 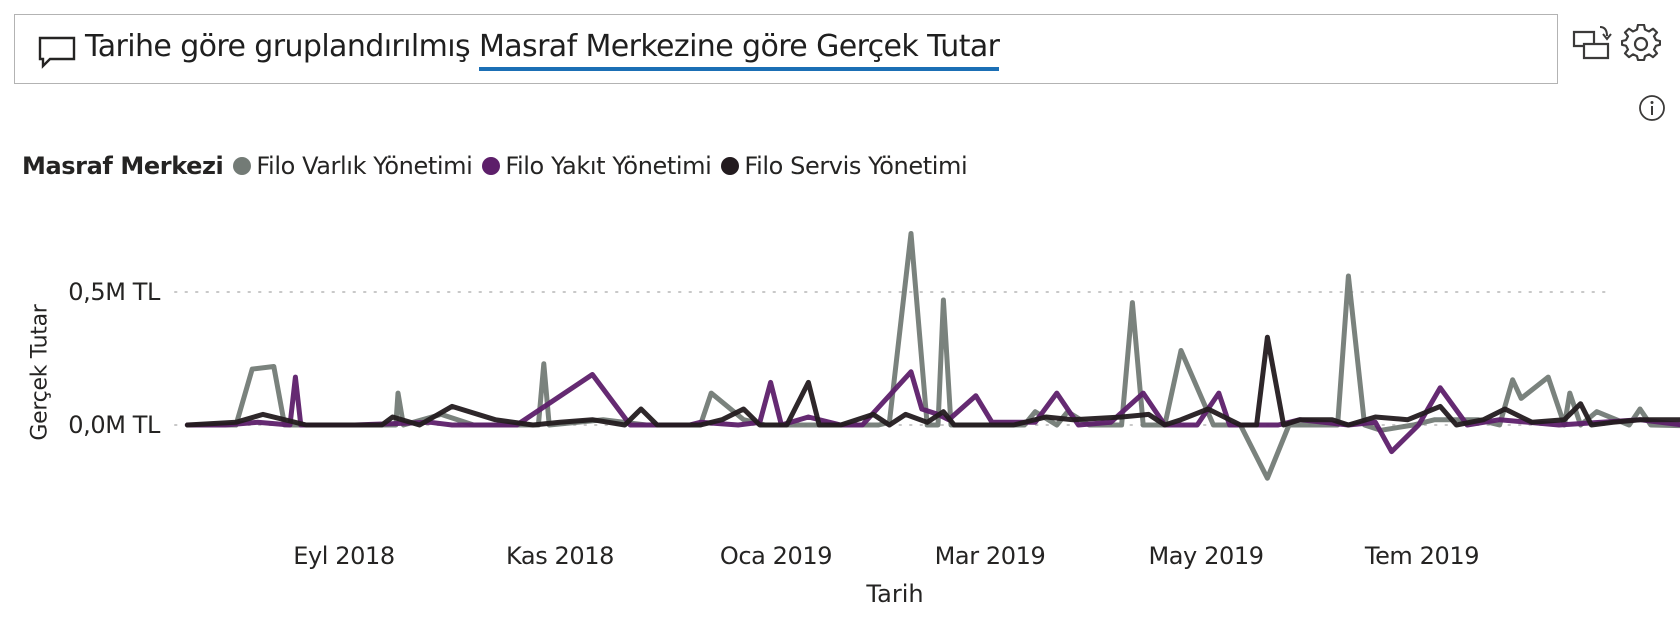 What do you see at coordinates (364, 166) in the screenshot?
I see `legend-item-label: Filo Varlık Yönetimi` at bounding box center [364, 166].